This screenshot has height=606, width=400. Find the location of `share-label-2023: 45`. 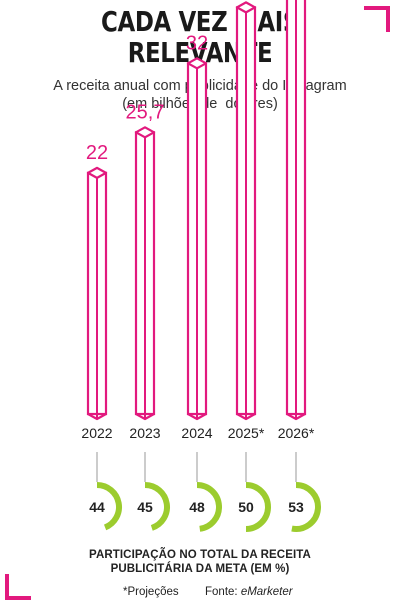

share-label-2023: 45 is located at coordinates (145, 507).